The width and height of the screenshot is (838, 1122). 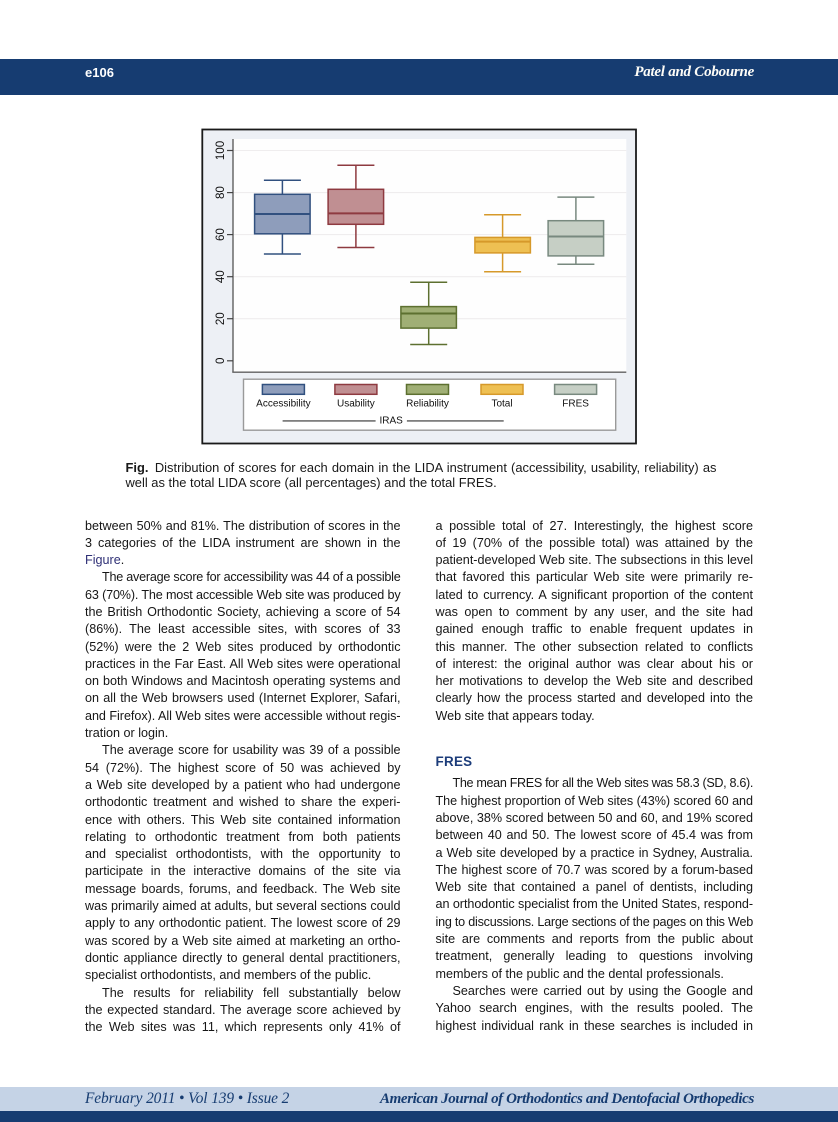 What do you see at coordinates (575, 404) in the screenshot?
I see `svg-text: FRES` at bounding box center [575, 404].